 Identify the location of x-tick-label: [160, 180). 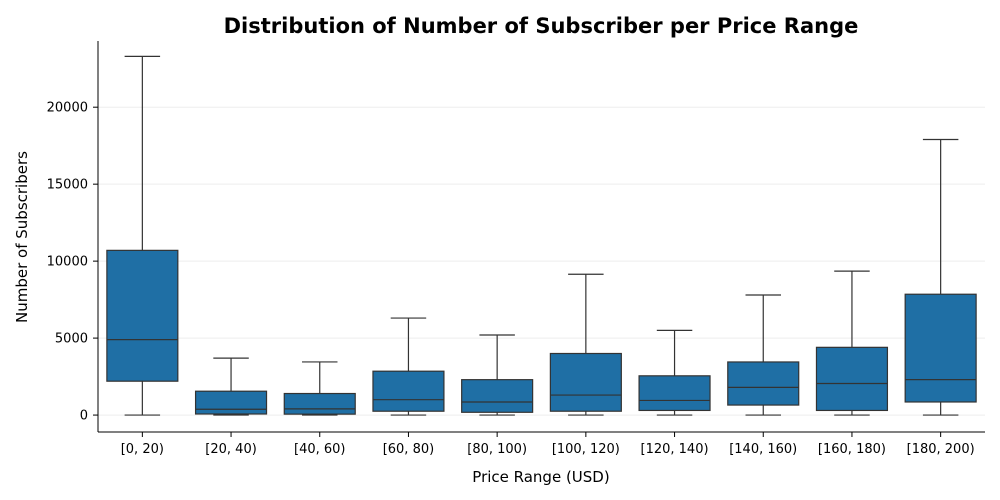
(852, 449).